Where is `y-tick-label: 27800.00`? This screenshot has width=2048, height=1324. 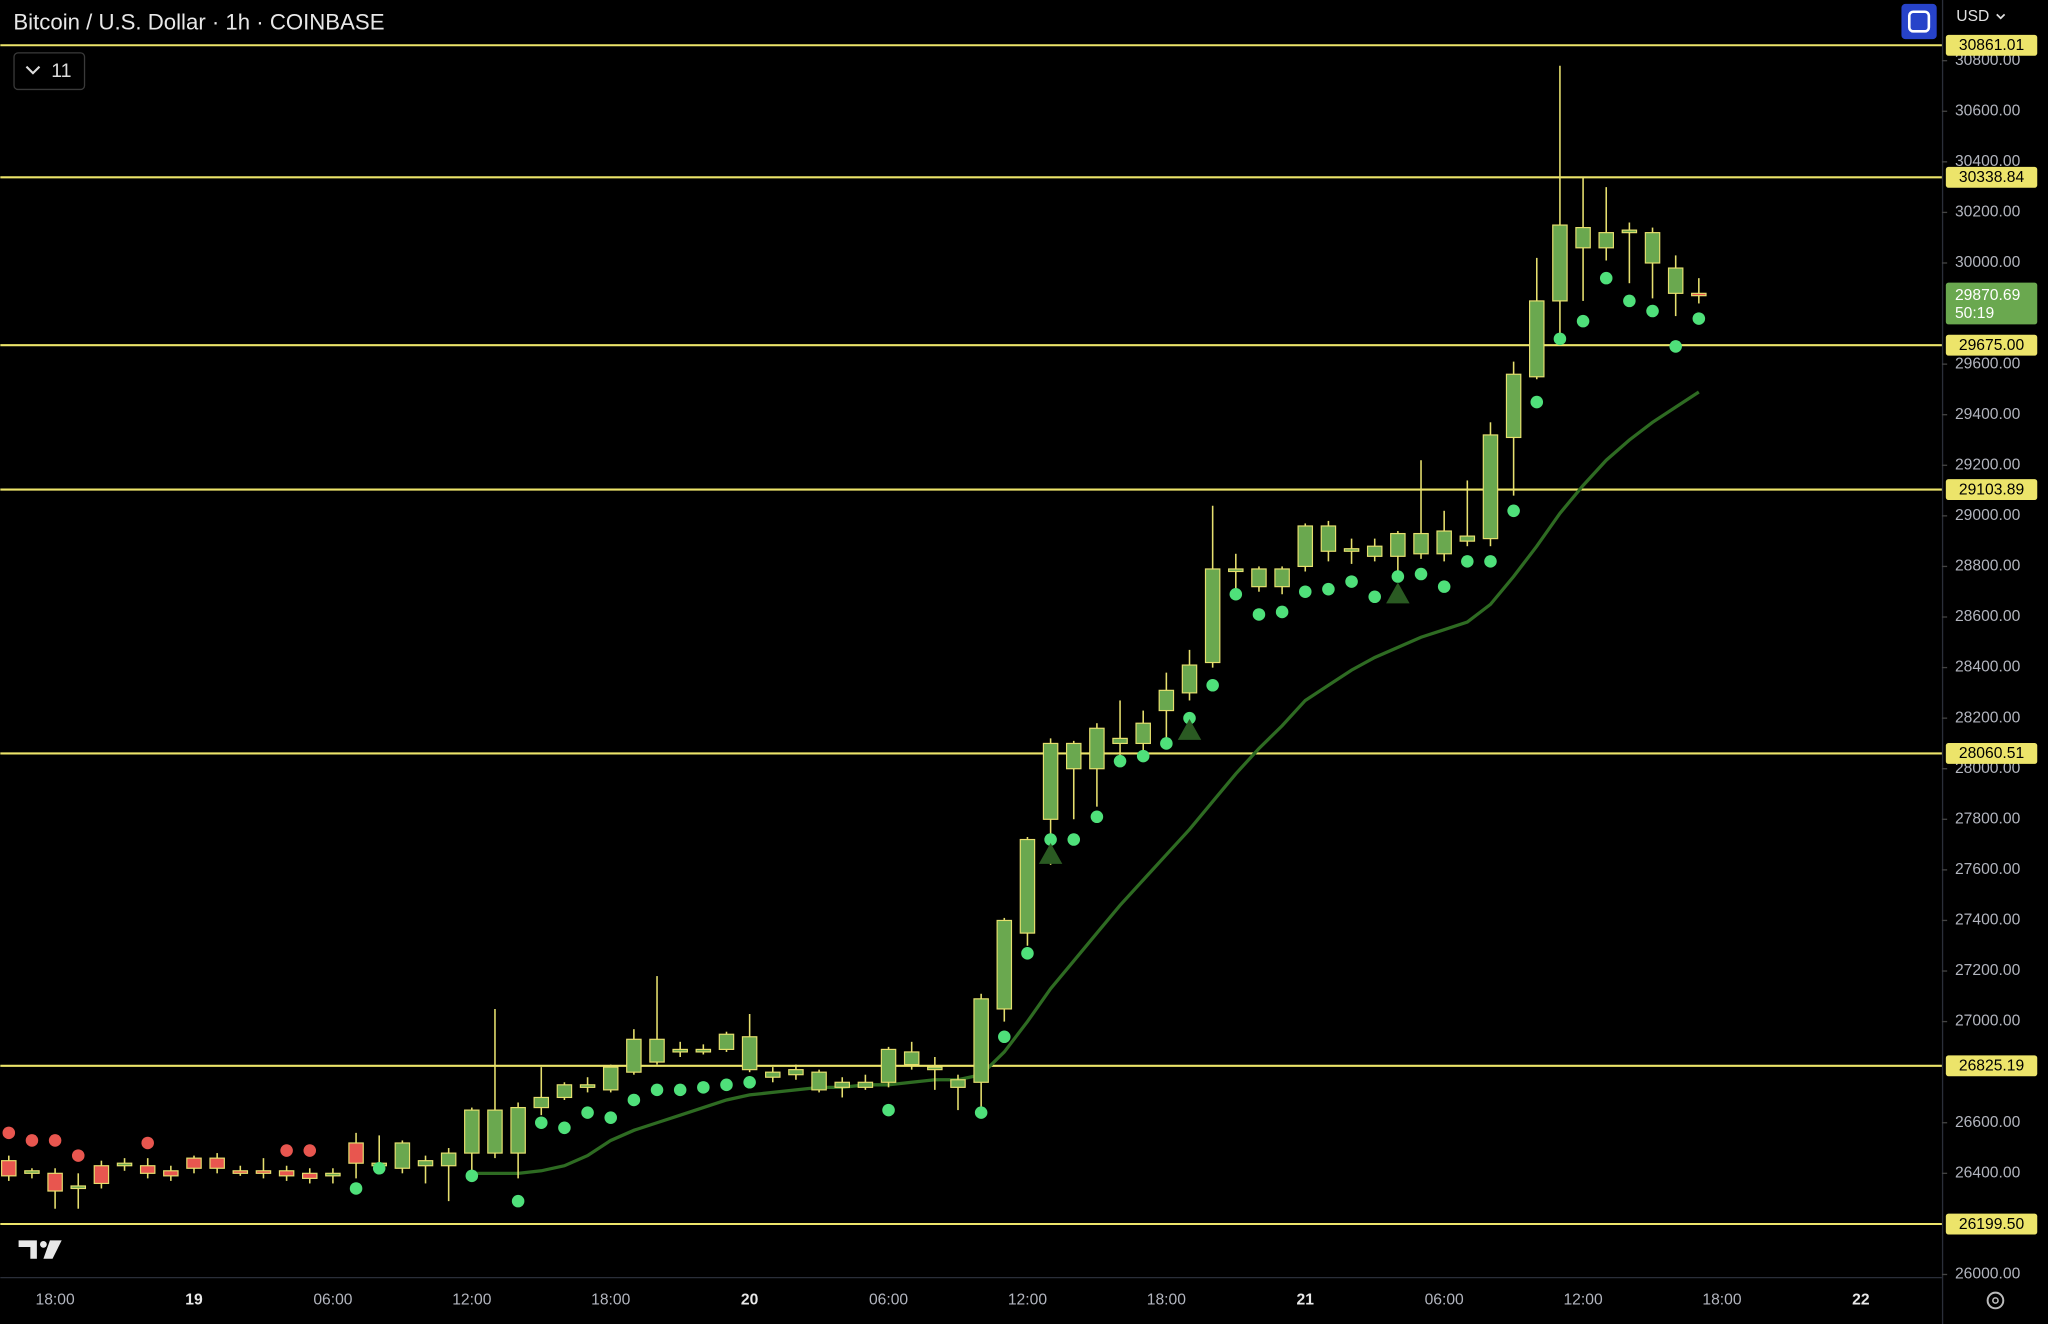
y-tick-label: 27800.00 is located at coordinates (1988, 818).